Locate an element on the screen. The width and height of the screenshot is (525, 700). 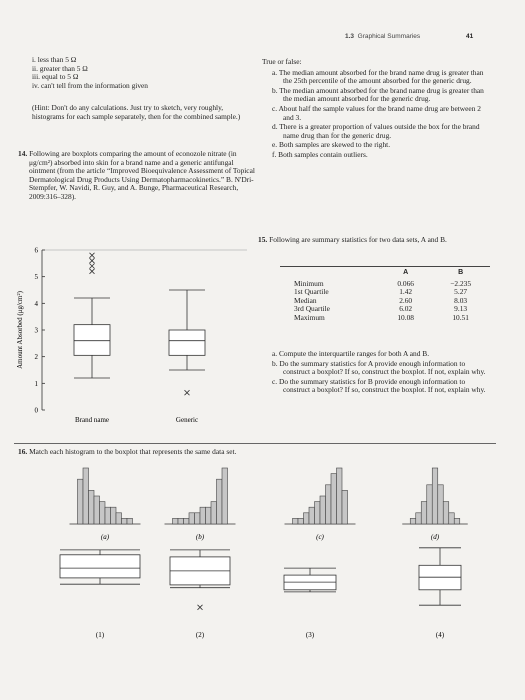
cell: 8.03 is located at coordinates (461, 300).